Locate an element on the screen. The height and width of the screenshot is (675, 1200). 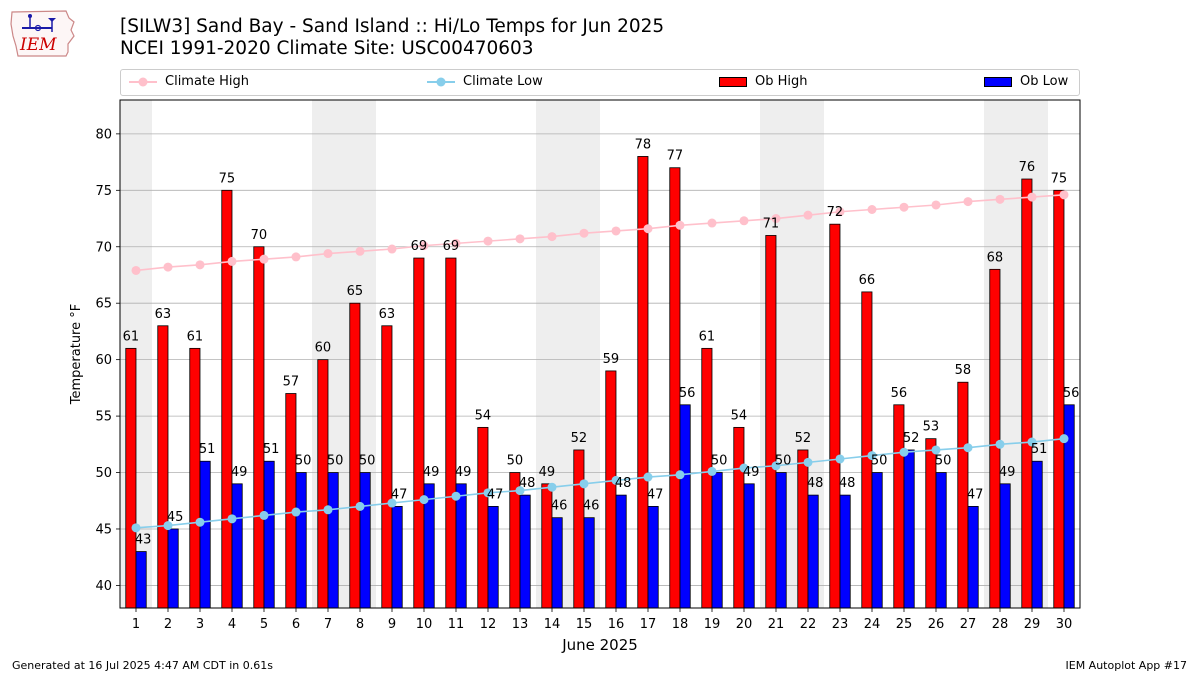
y-tick-label: 60 is located at coordinates (103, 360).